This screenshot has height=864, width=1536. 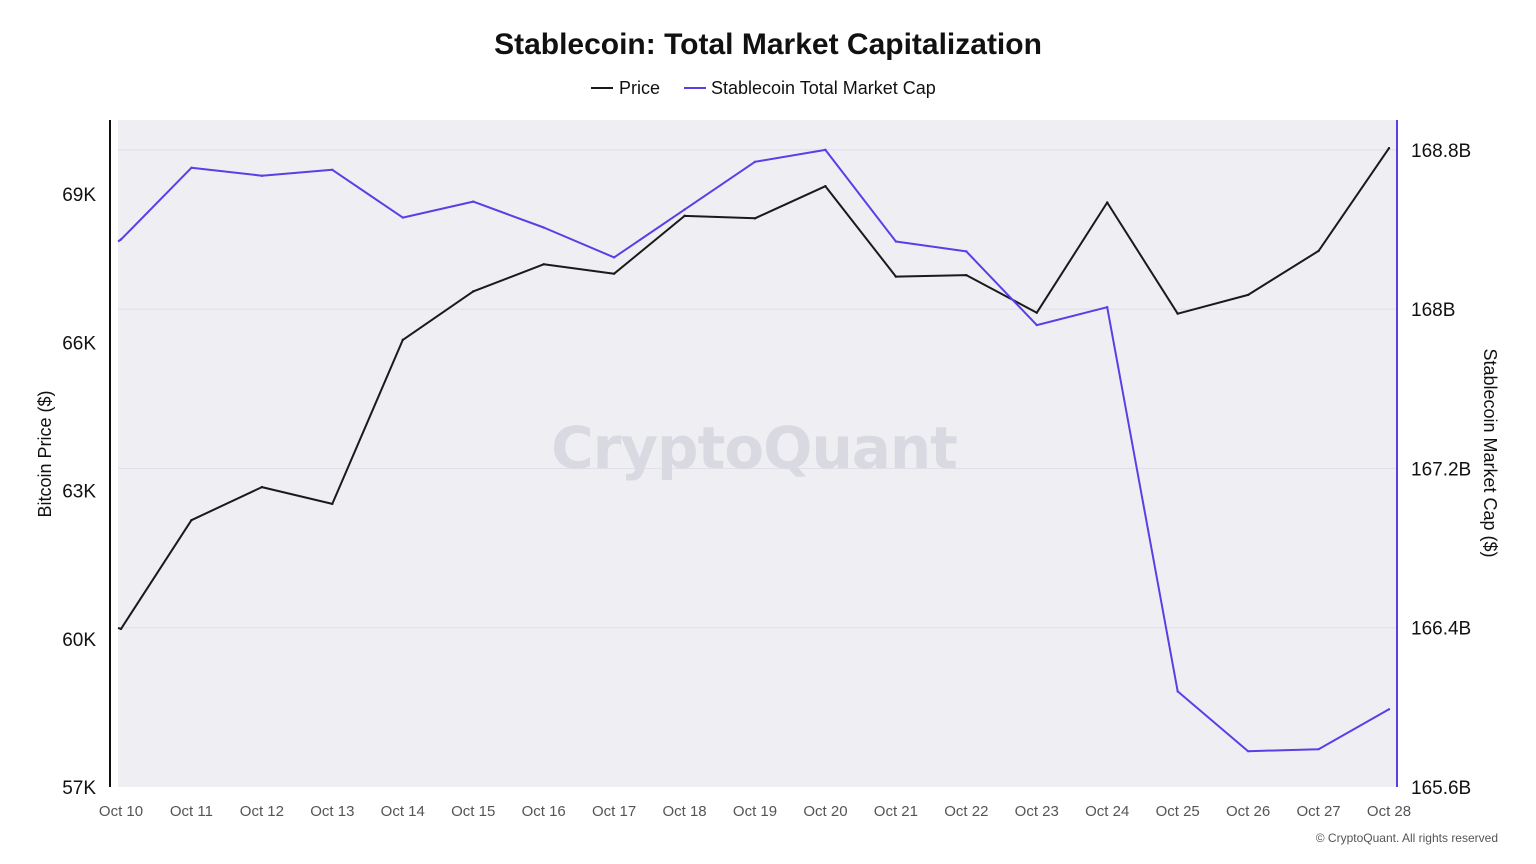 I want to click on x-tick-label: Oct 21, so click(x=896, y=811).